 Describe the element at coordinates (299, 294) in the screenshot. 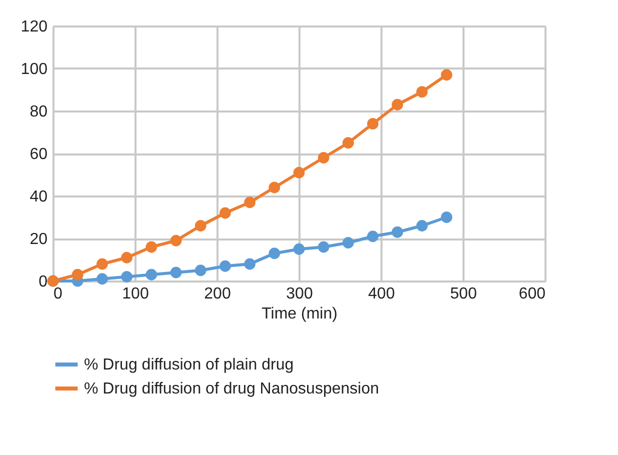

I see `x-tick-label: 300` at that location.